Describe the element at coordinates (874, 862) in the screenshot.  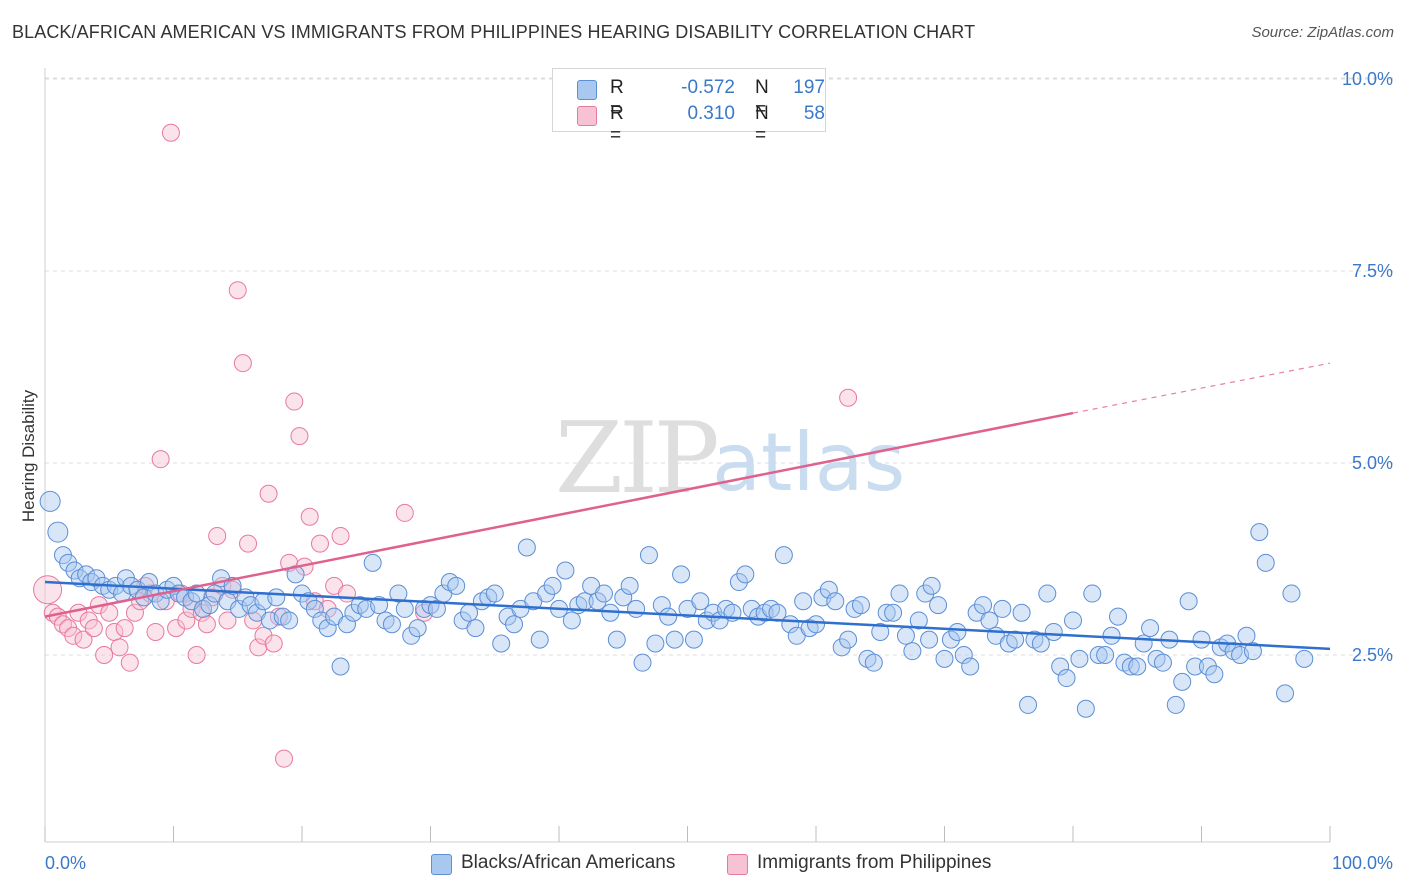
I see `bottom-legend-label-philippines: Immigrants from Philippines` at that location.